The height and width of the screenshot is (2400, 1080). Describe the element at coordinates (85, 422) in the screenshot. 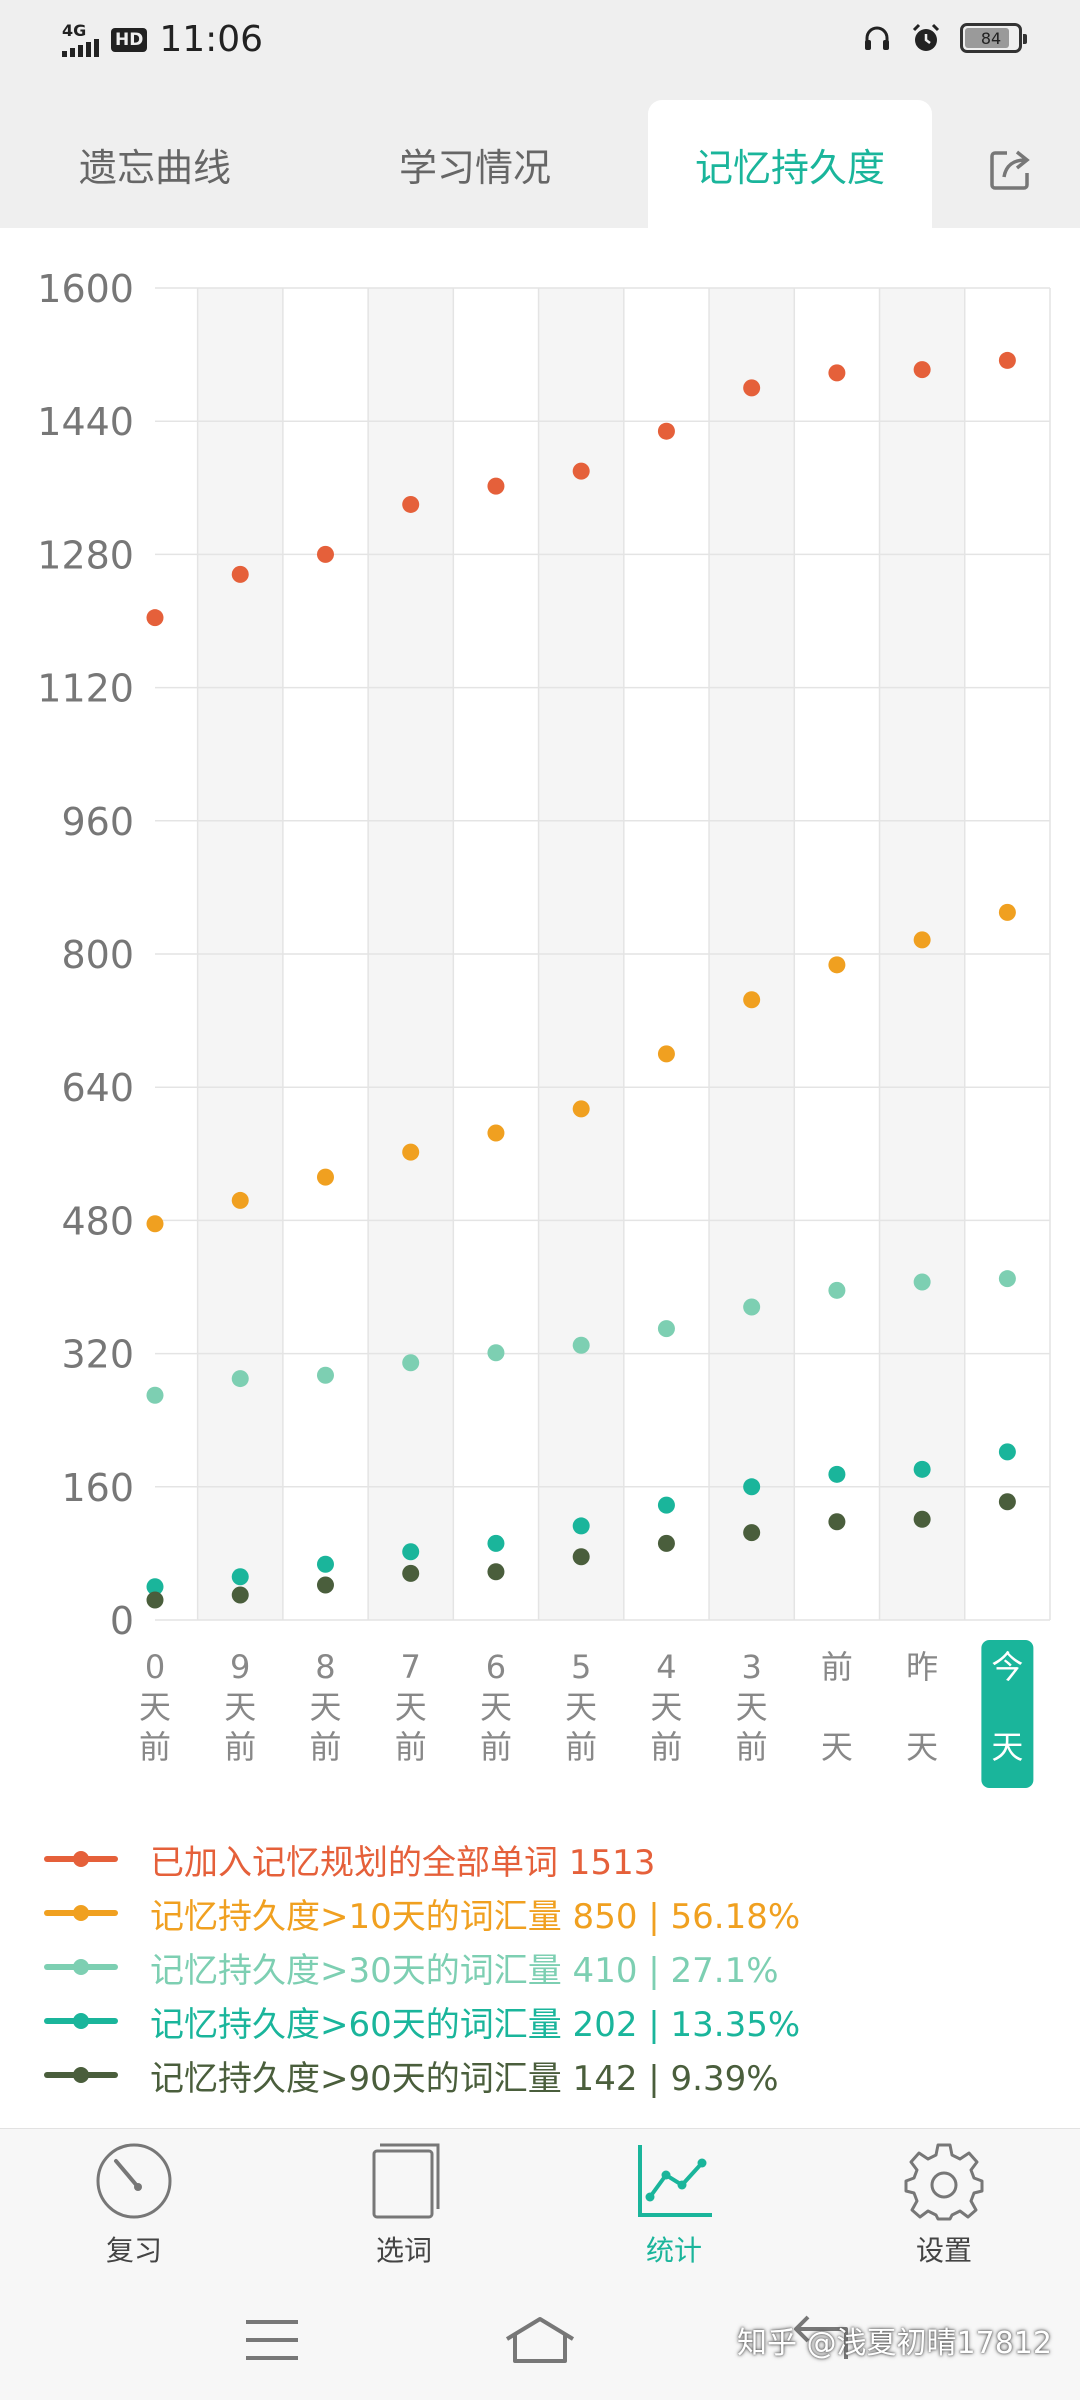

I see `y-tick-label: 1440` at that location.